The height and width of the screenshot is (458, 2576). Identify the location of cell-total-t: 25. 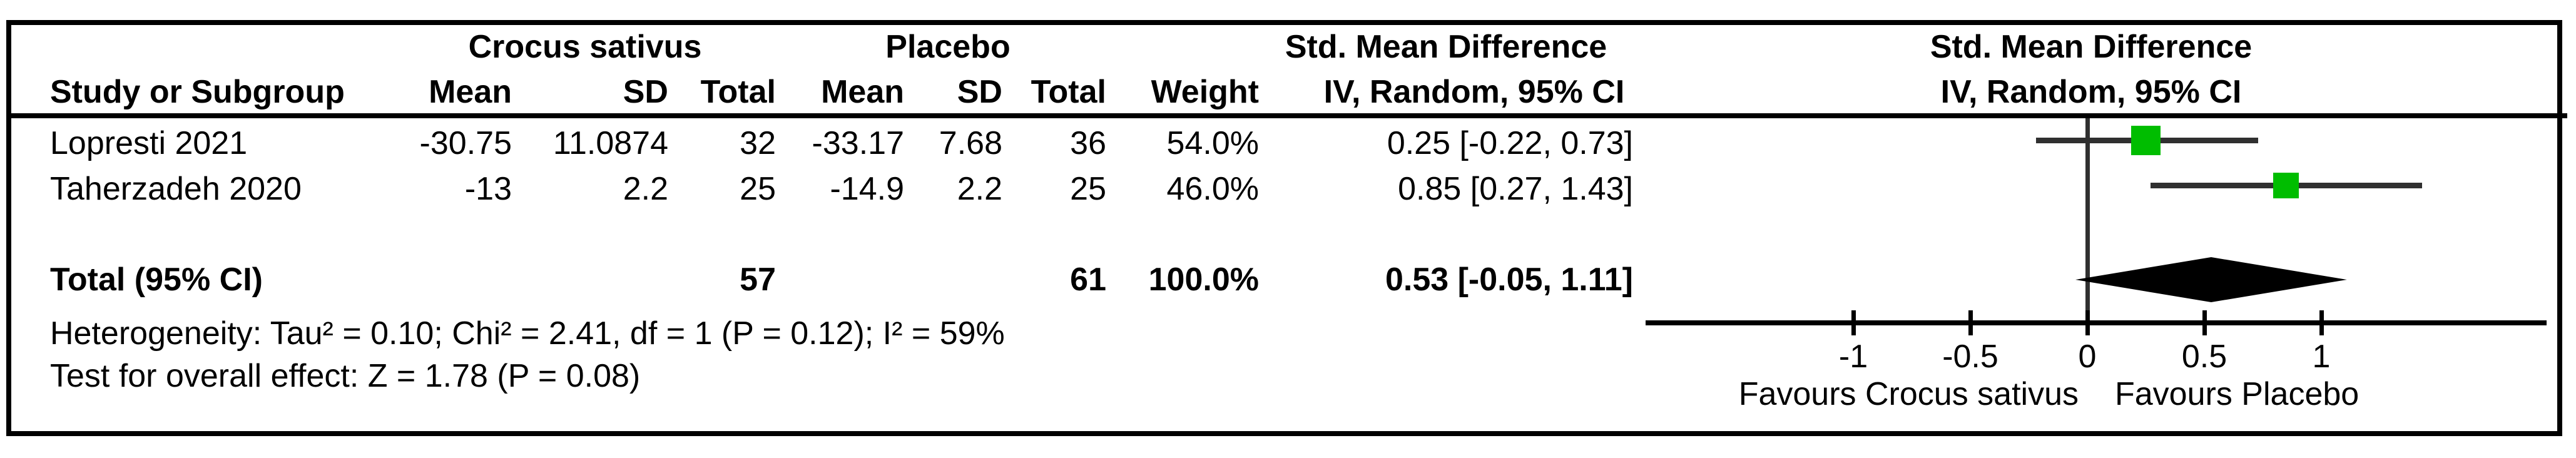
(758, 189).